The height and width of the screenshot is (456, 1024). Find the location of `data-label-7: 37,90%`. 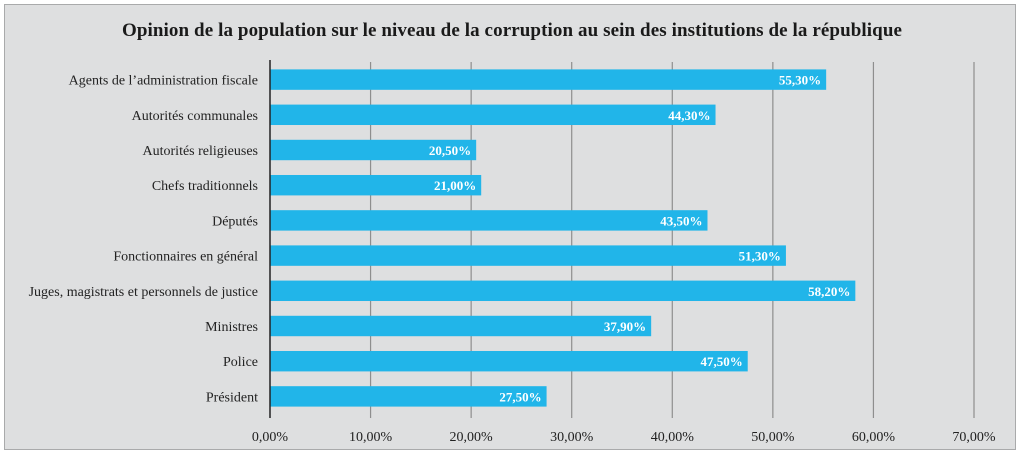

data-label-7: 37,90% is located at coordinates (625, 326).